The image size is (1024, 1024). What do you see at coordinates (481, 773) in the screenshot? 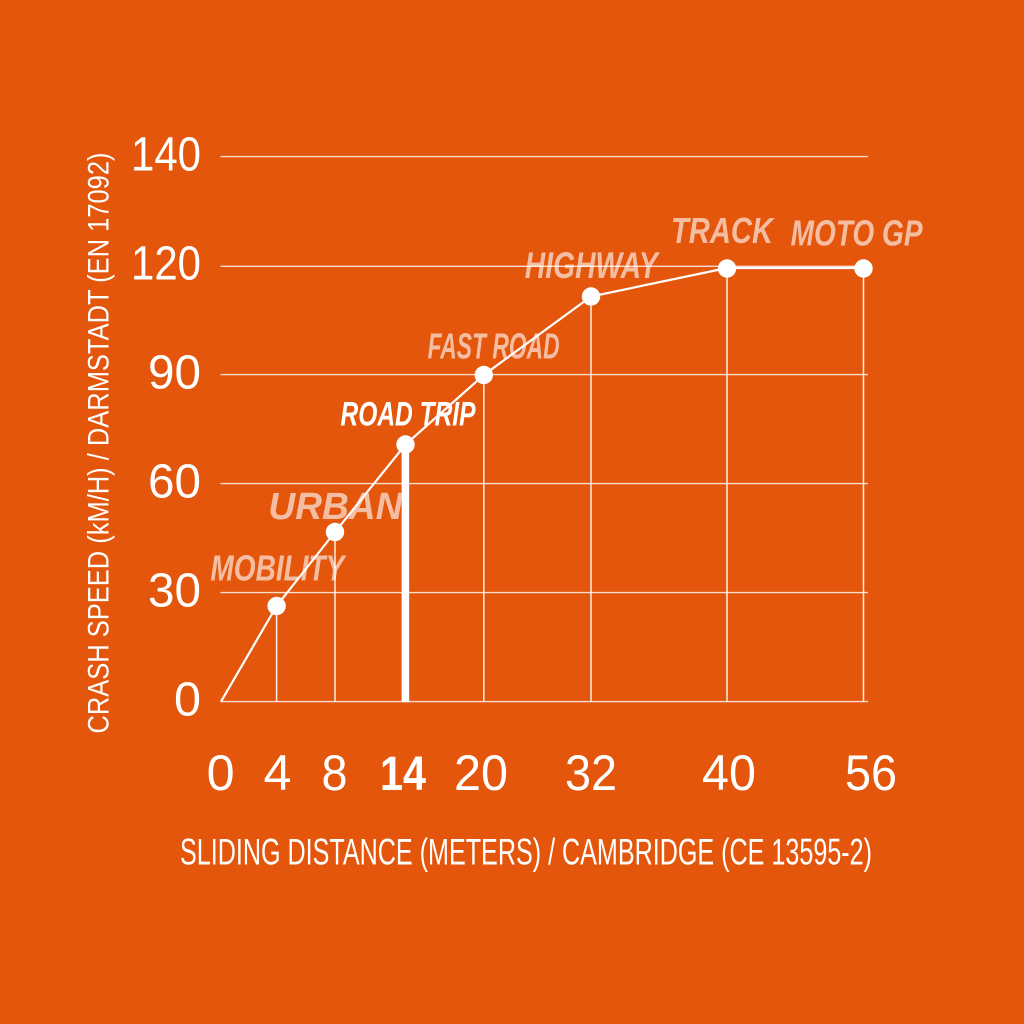
I see `svg-text: 20` at bounding box center [481, 773].